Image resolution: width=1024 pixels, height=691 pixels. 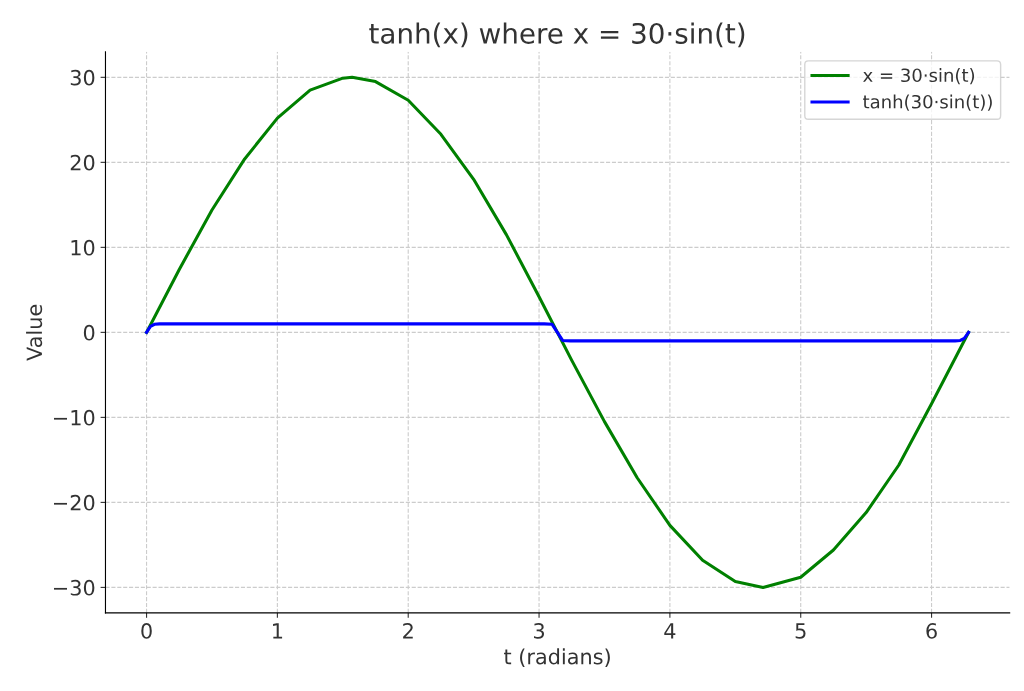 What do you see at coordinates (82, 77) in the screenshot?
I see `y-tick-label: 30` at bounding box center [82, 77].